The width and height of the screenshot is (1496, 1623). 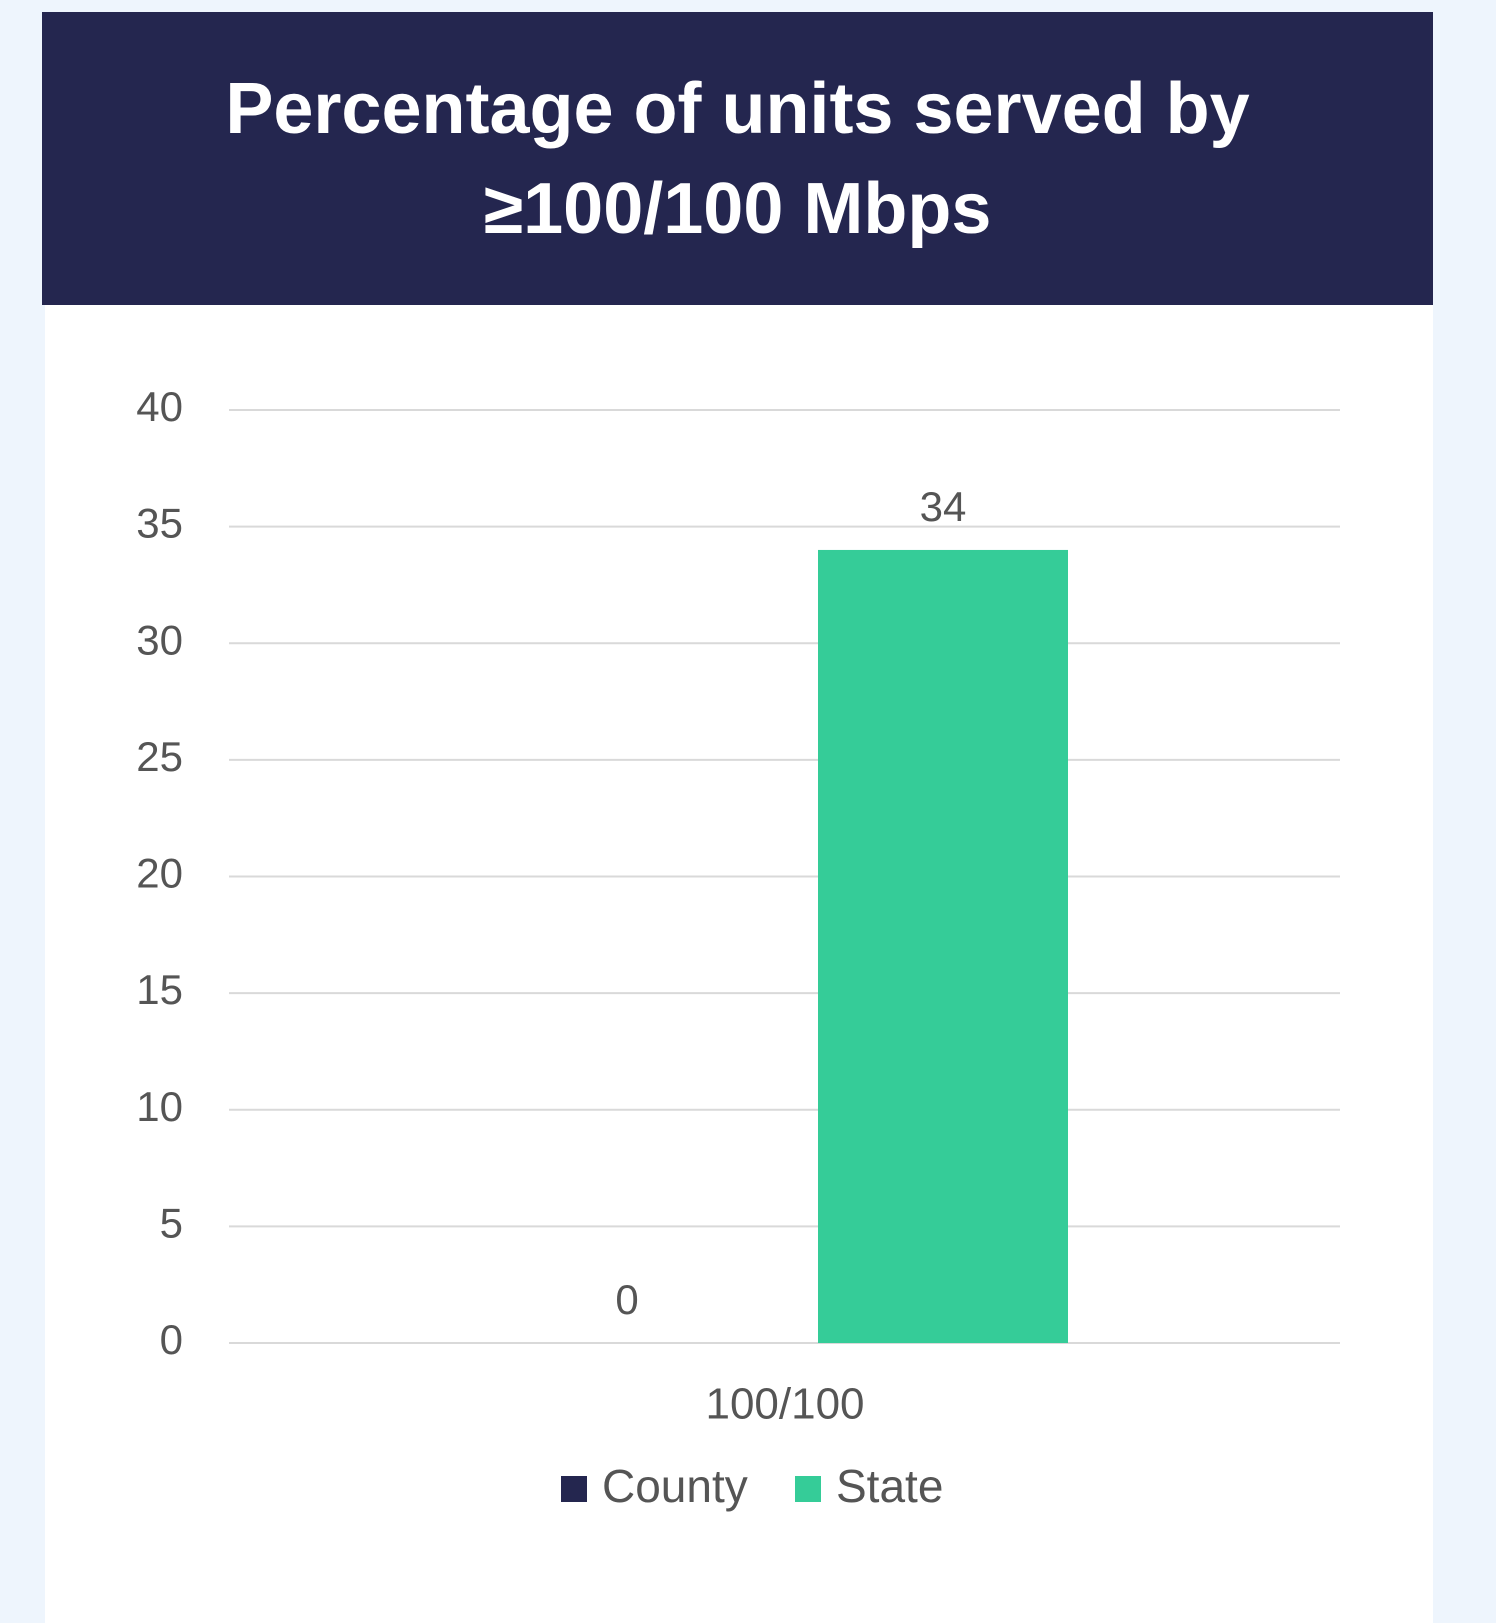 I want to click on y-tick-label: 40, so click(x=159, y=406).